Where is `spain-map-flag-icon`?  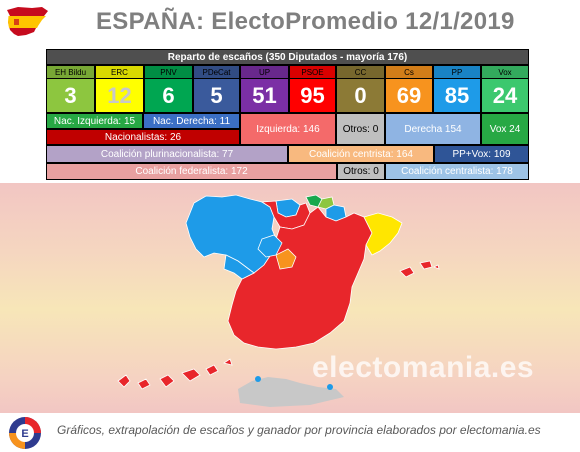 spain-map-flag-icon is located at coordinates (27, 21).